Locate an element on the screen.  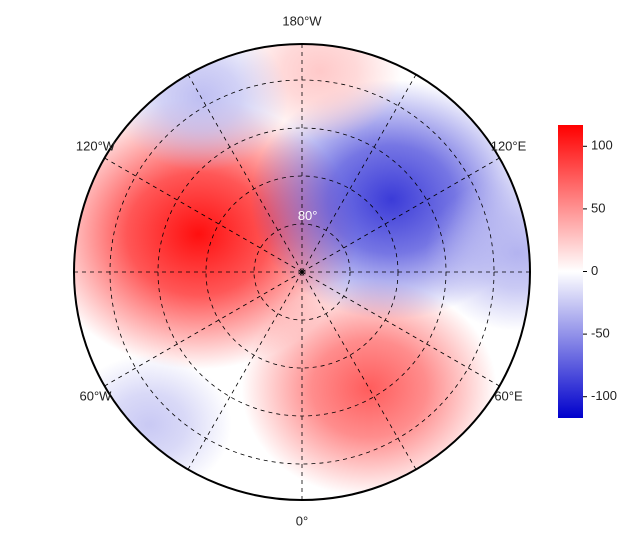
colorbar is located at coordinates (570, 271).